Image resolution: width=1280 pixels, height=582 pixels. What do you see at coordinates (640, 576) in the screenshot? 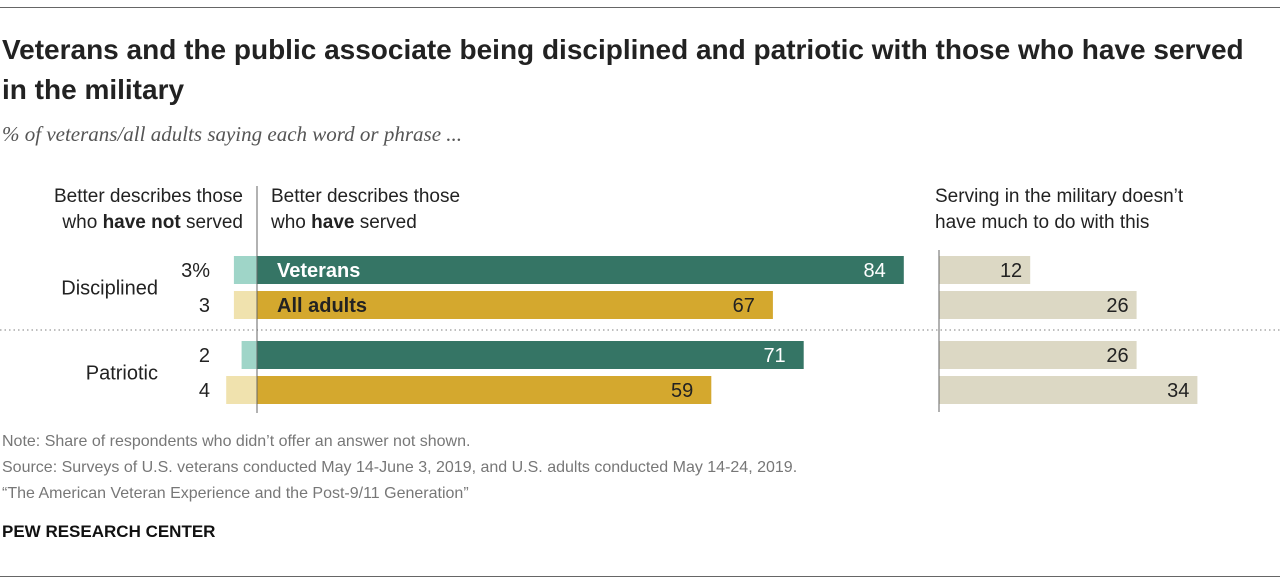
I see `bottom-rule` at bounding box center [640, 576].